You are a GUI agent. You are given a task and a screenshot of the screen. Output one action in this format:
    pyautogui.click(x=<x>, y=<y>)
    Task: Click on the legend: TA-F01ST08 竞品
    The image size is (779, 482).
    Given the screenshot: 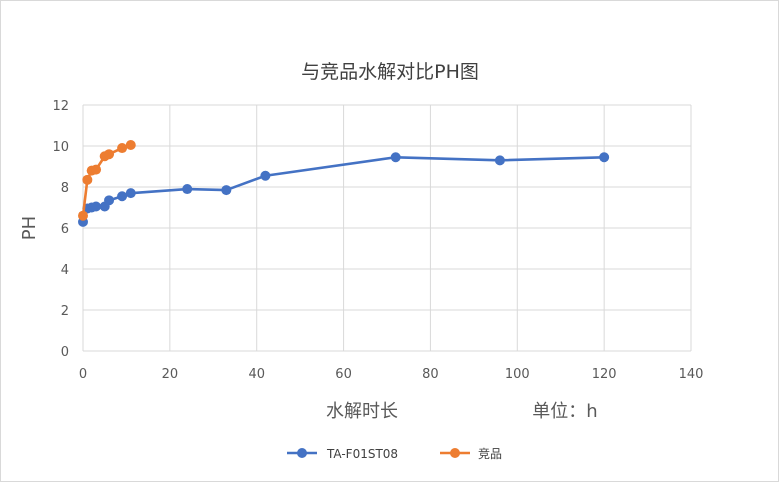 What is the action you would take?
    pyautogui.click(x=394, y=454)
    